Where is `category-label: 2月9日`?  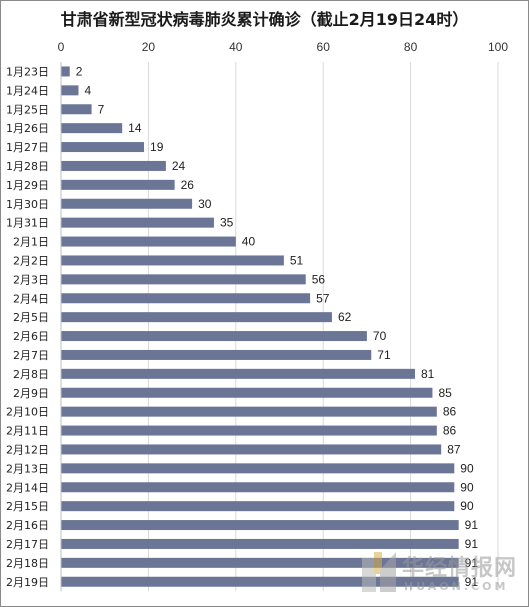 category-label: 2月9日 is located at coordinates (31, 393).